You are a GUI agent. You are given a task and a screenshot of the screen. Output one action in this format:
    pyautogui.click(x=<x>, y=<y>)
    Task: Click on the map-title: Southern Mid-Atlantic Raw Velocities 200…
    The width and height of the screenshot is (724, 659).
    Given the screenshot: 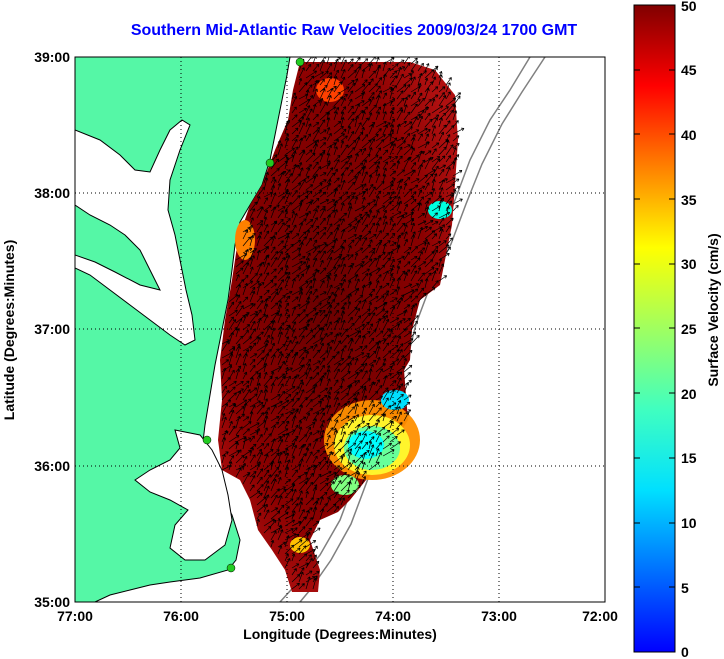 What is the action you would take?
    pyautogui.click(x=354, y=30)
    